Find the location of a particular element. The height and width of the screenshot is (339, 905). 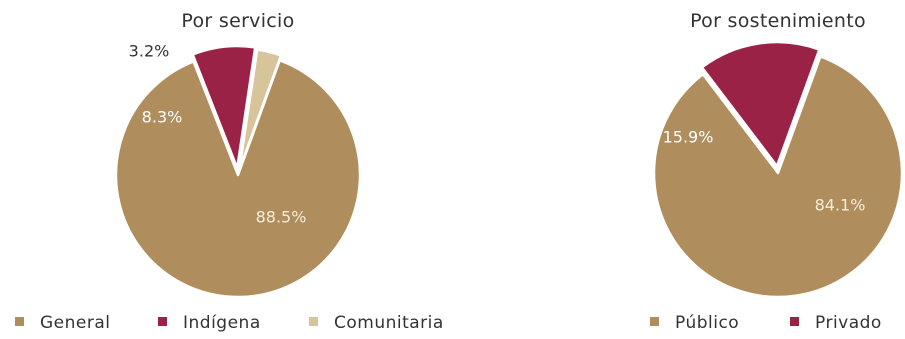

slice-label-general: 88.5% is located at coordinates (281, 217).